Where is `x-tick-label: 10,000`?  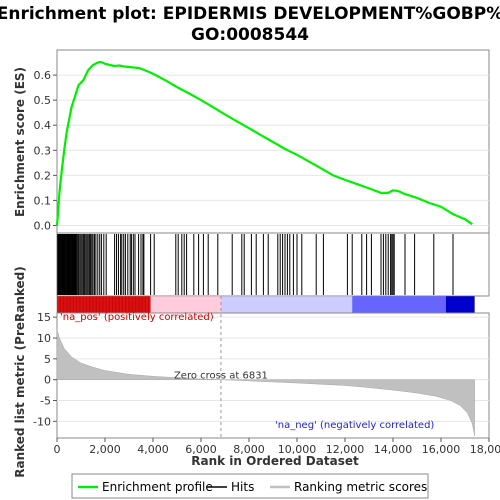 x-tick-label: 10,000 is located at coordinates (297, 449).